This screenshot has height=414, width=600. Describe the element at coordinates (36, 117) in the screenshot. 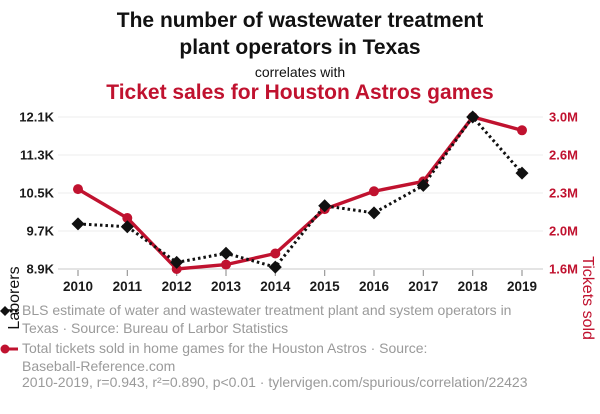

I see `left-axis-tick-label: 12.1K` at that location.